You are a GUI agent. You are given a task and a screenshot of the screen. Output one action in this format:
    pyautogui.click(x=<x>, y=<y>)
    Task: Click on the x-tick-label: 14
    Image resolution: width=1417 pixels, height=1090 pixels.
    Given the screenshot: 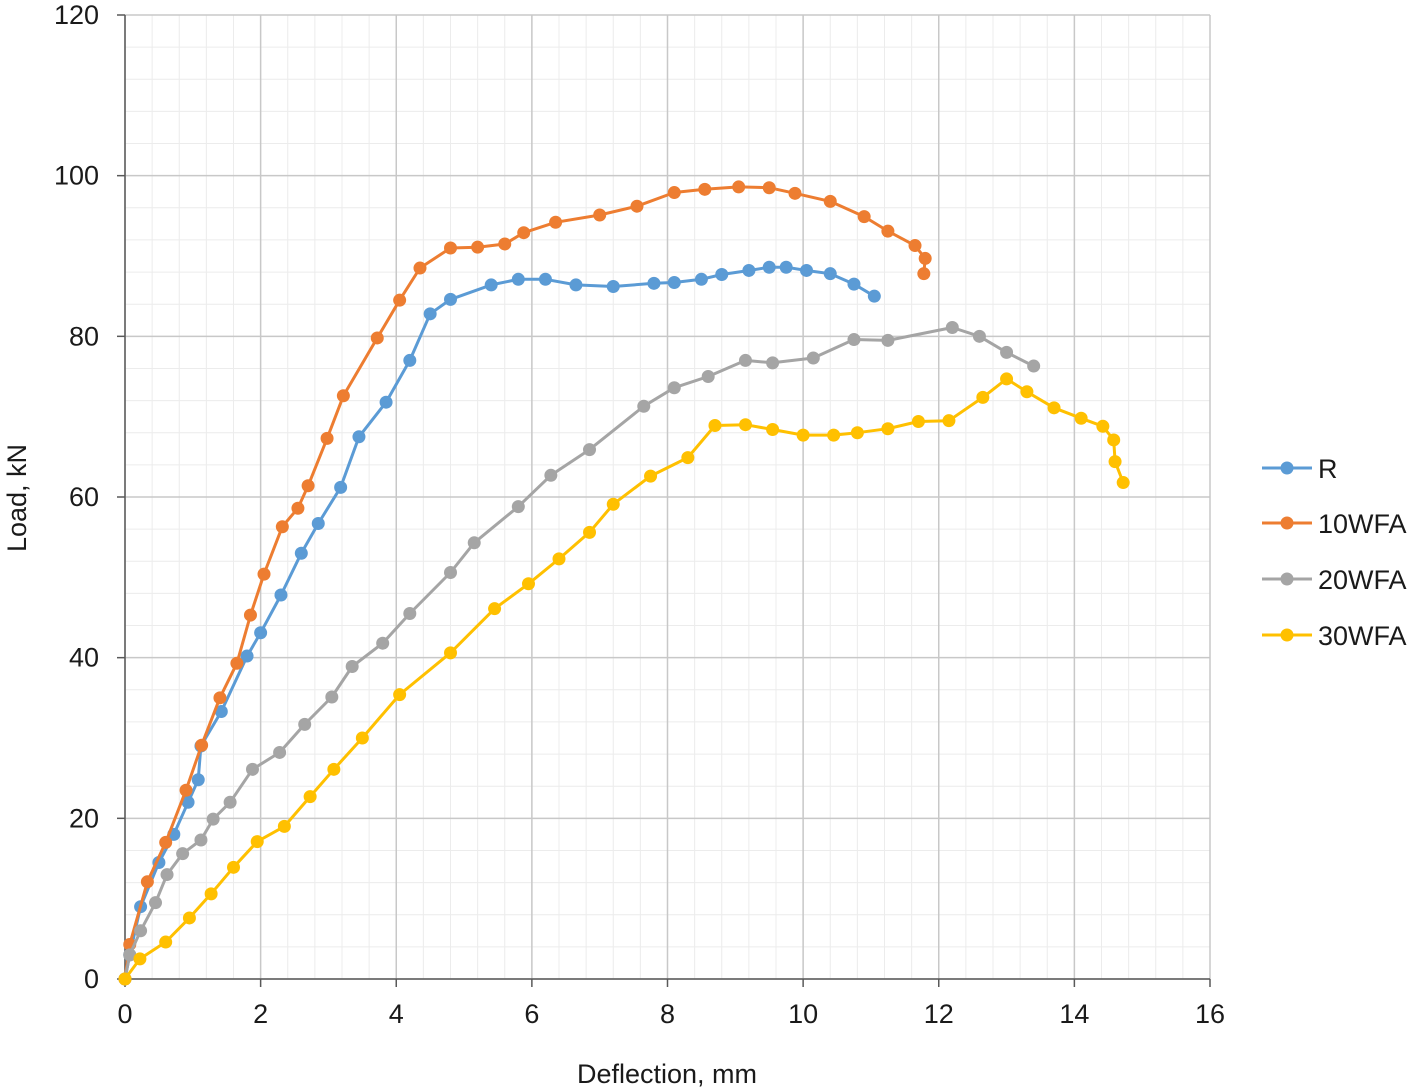 What is the action you would take?
    pyautogui.click(x=1074, y=1014)
    